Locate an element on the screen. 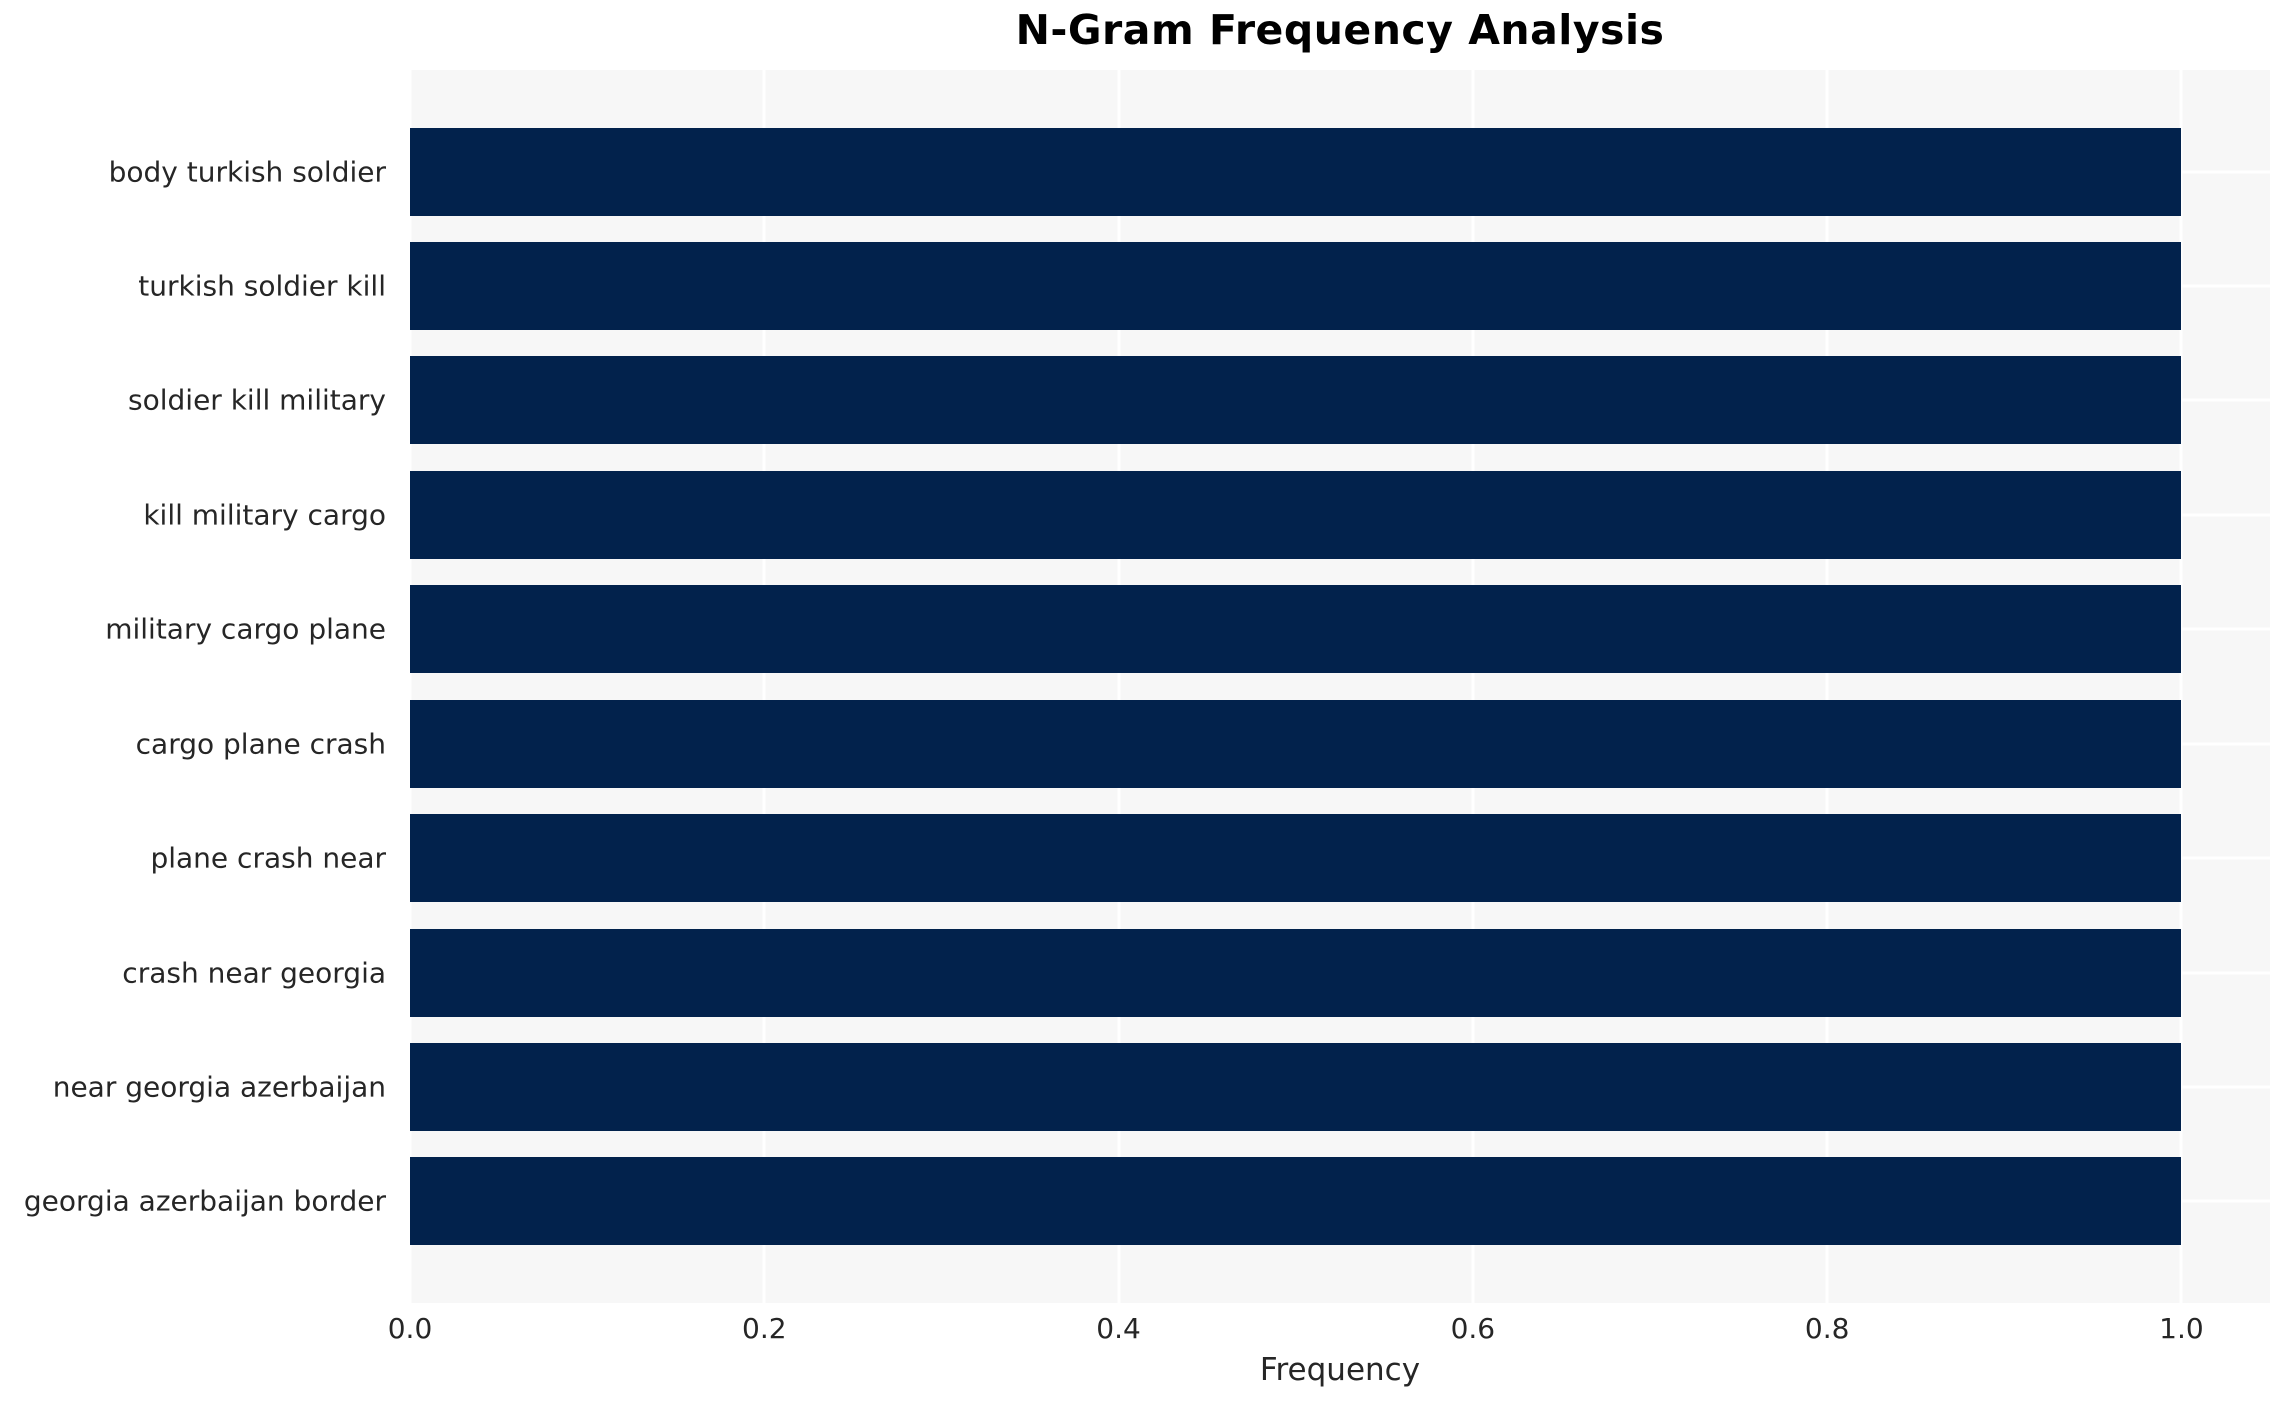 This screenshot has height=1402, width=2289. y-tick-label: georgia azerbaijan border is located at coordinates (204, 1201).